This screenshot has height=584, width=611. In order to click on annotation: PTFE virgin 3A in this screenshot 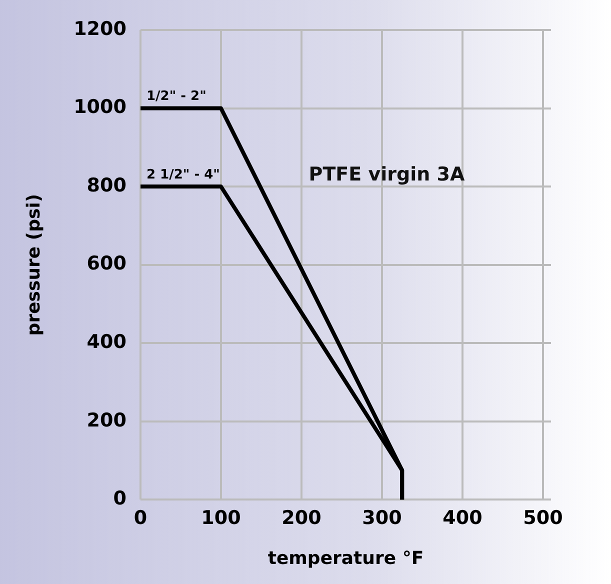, I will do `click(386, 174)`.